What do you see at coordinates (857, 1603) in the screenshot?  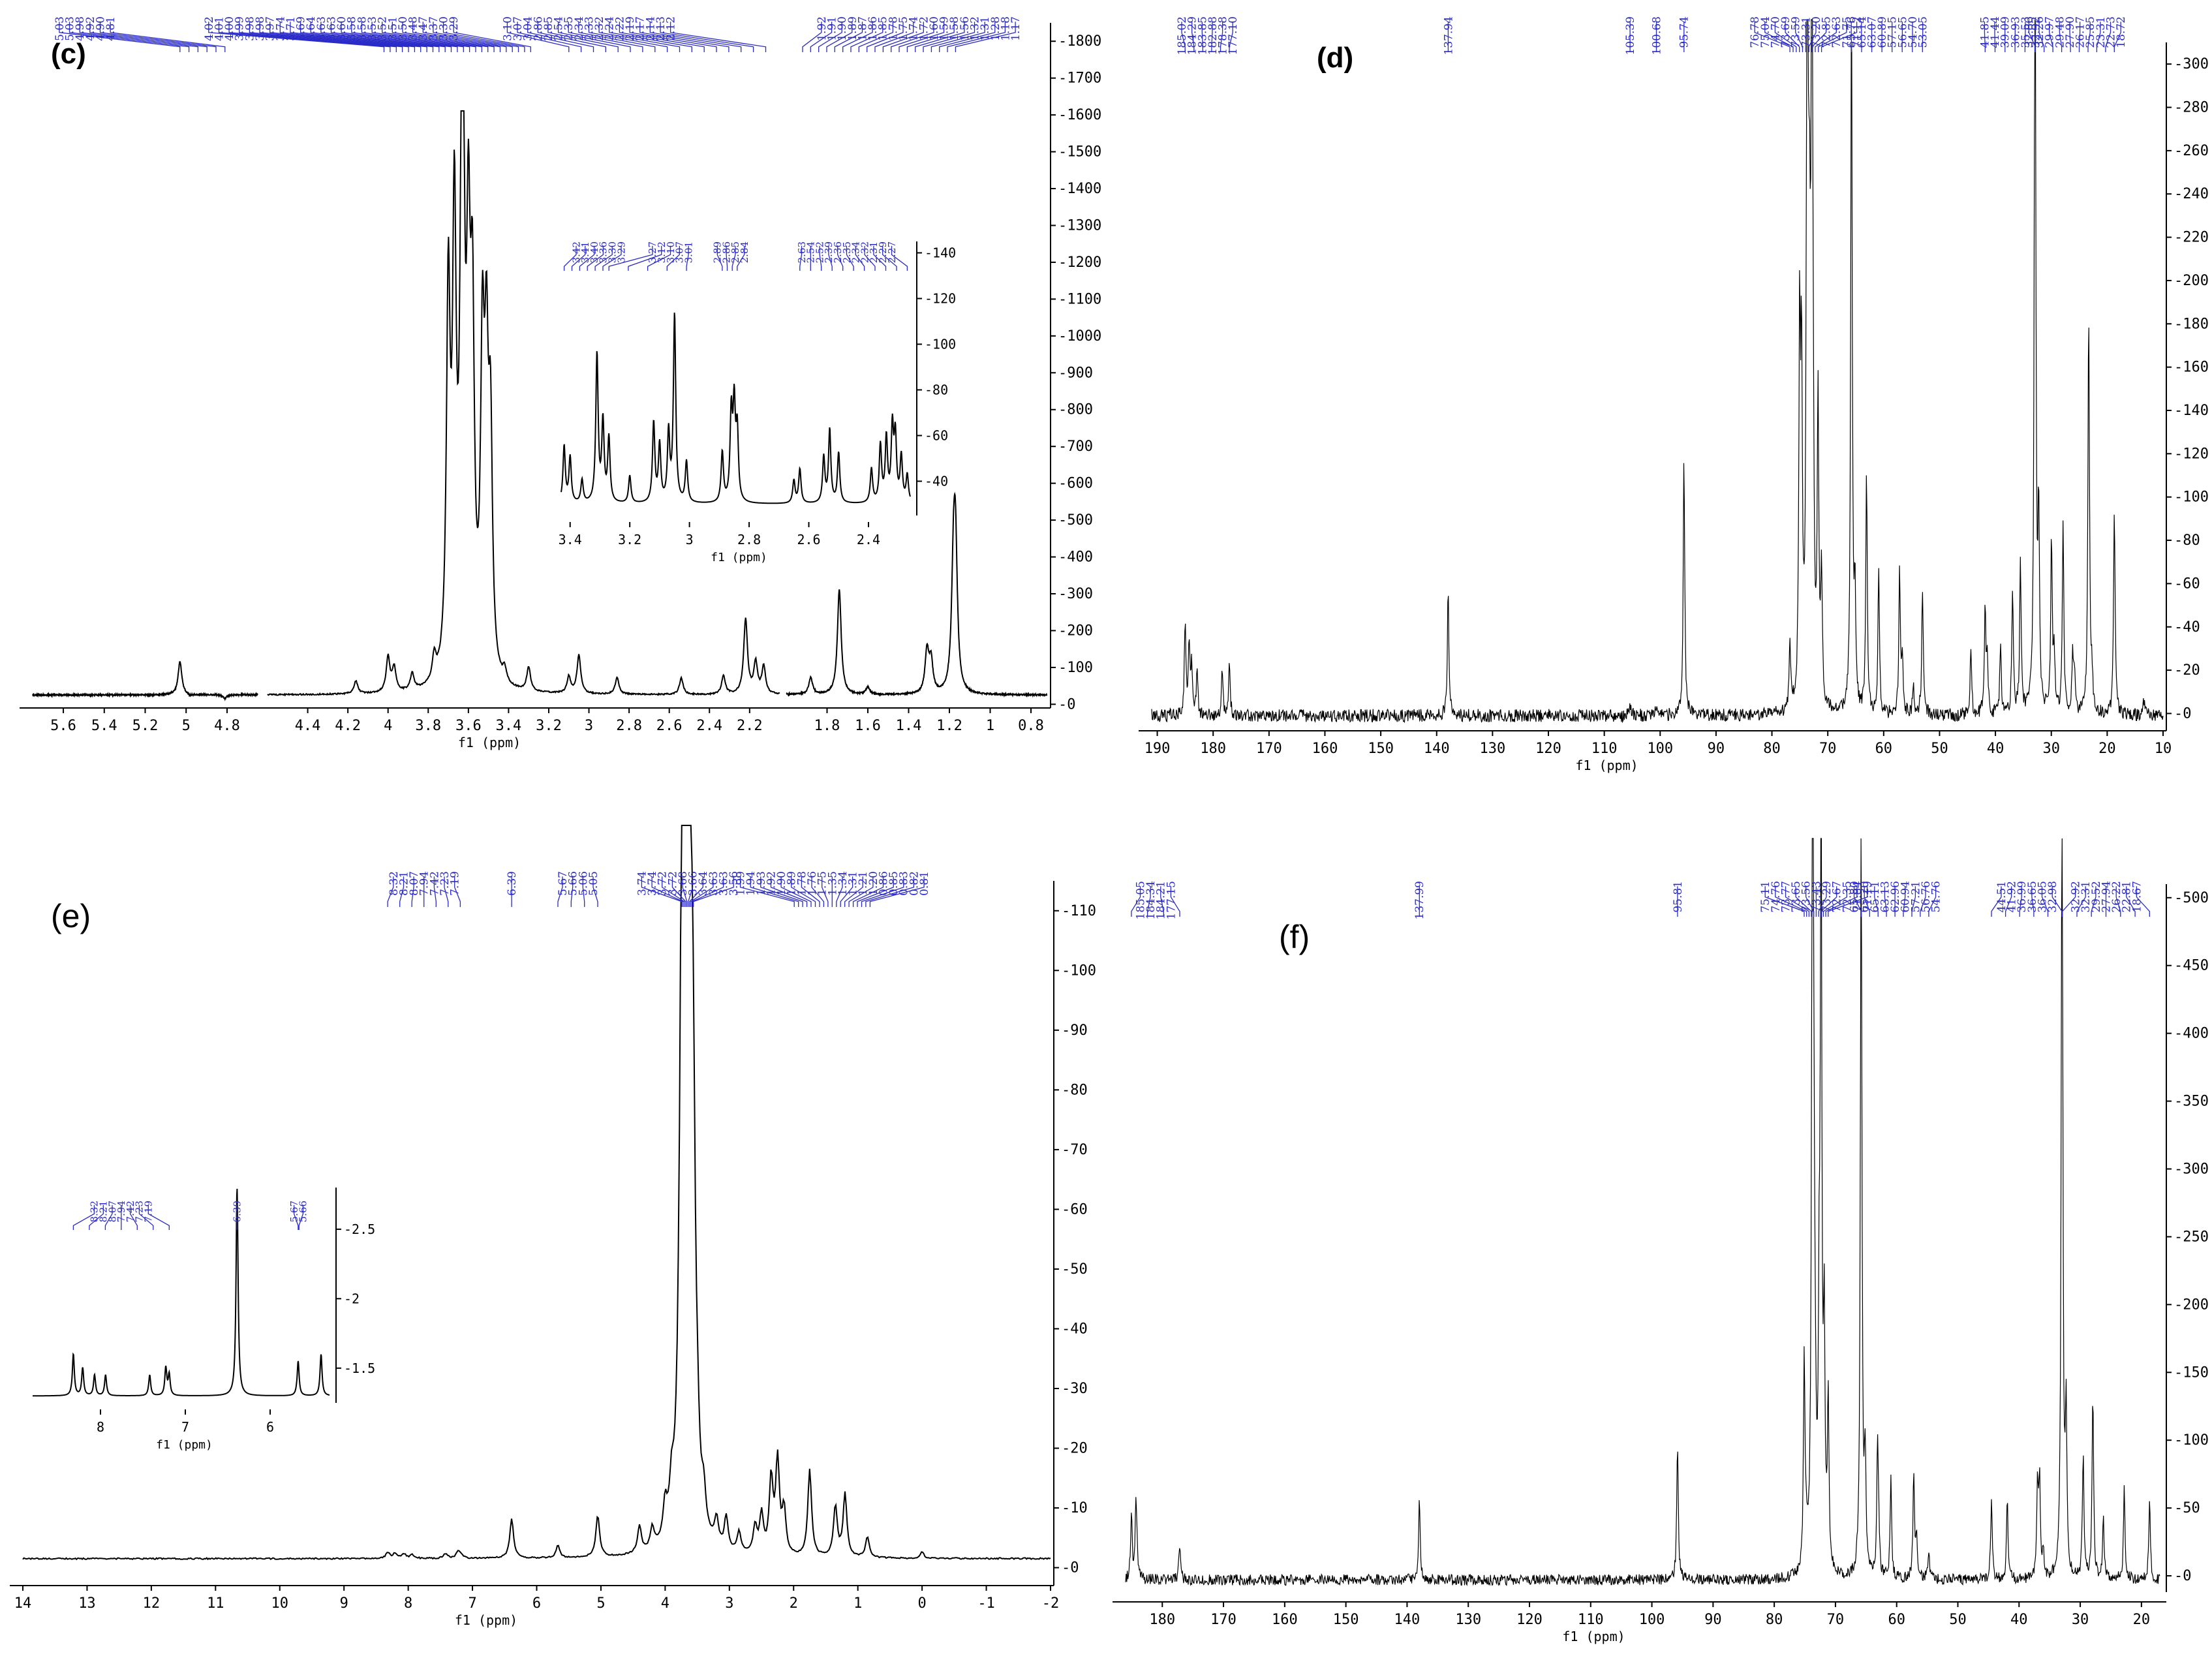 I see `x-tick-label: 1` at bounding box center [857, 1603].